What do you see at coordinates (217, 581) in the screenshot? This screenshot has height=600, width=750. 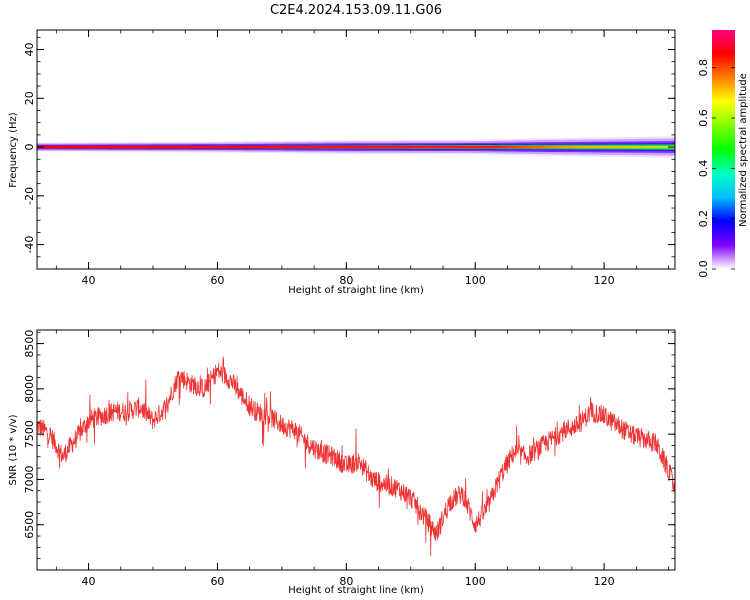 I see `snr-x-tick-label: 60` at bounding box center [217, 581].